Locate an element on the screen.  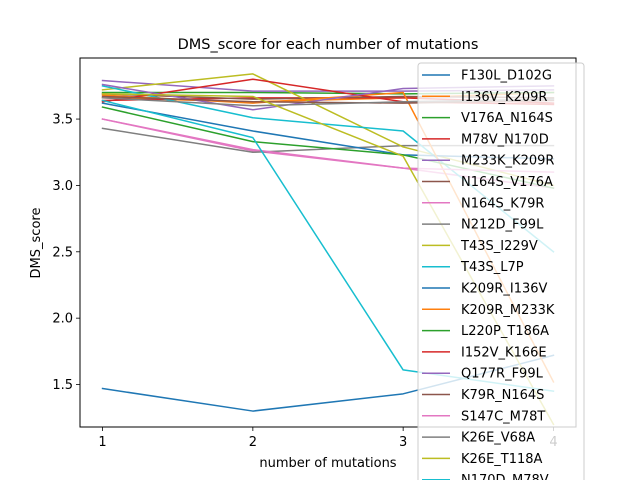
legend-label-18: K26E_T118A is located at coordinates (502, 459).